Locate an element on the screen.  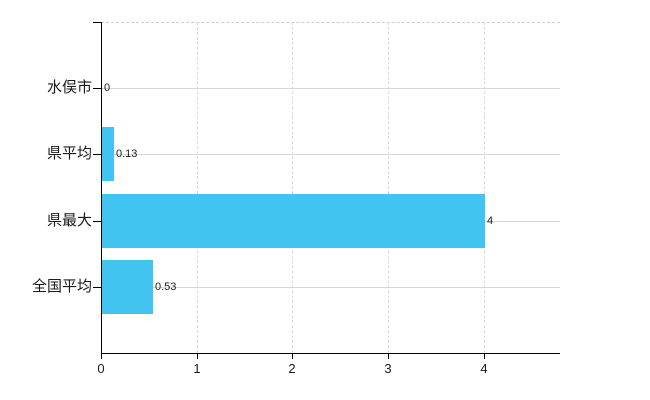
x-tick-label: 2 is located at coordinates (292, 368).